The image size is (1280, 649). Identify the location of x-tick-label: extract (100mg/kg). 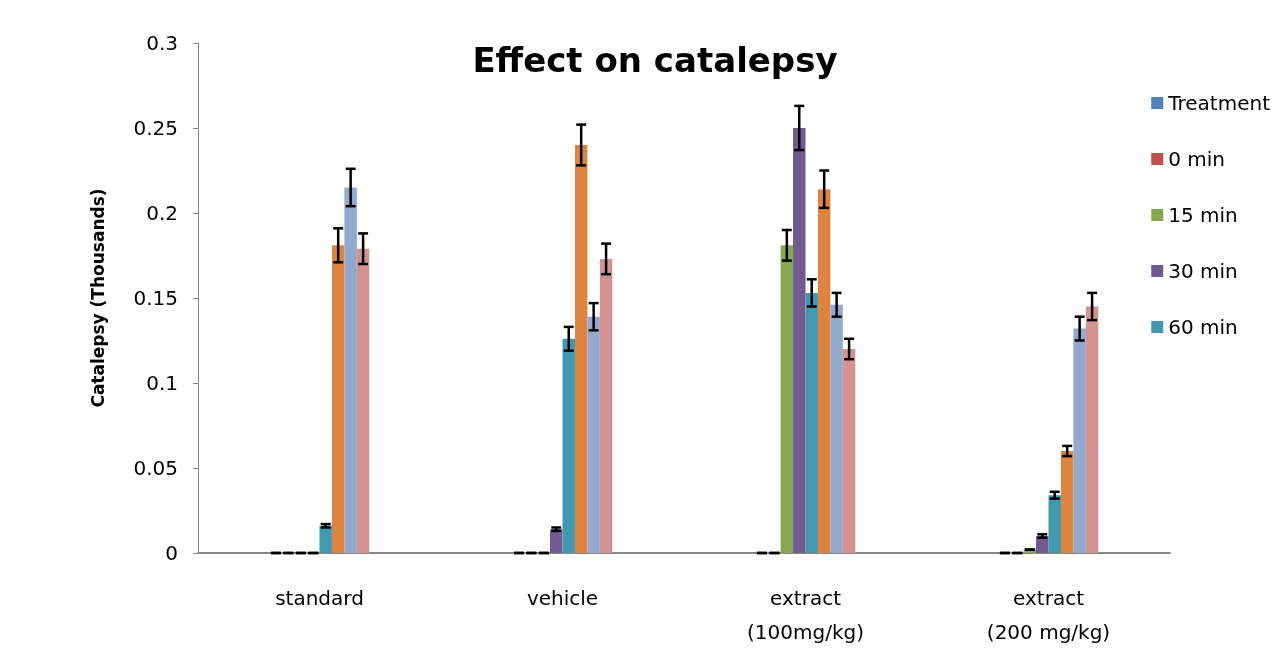
(805, 615).